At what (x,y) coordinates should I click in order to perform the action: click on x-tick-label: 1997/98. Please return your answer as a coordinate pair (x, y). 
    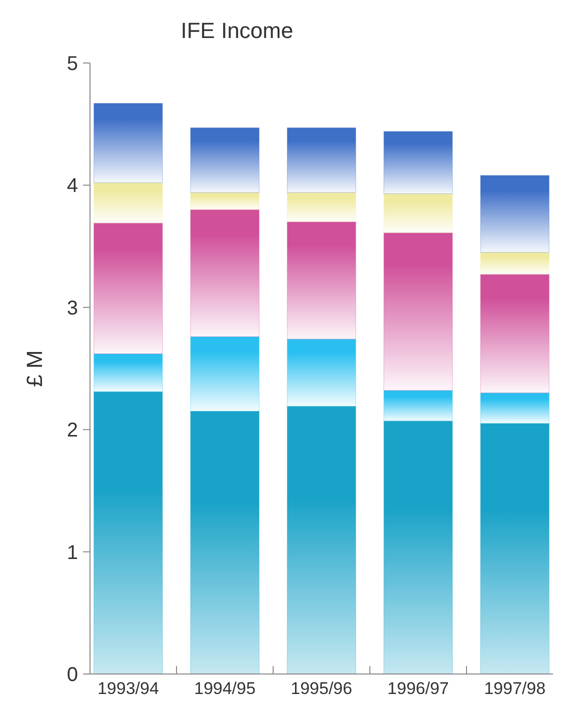
    Looking at the image, I should click on (515, 688).